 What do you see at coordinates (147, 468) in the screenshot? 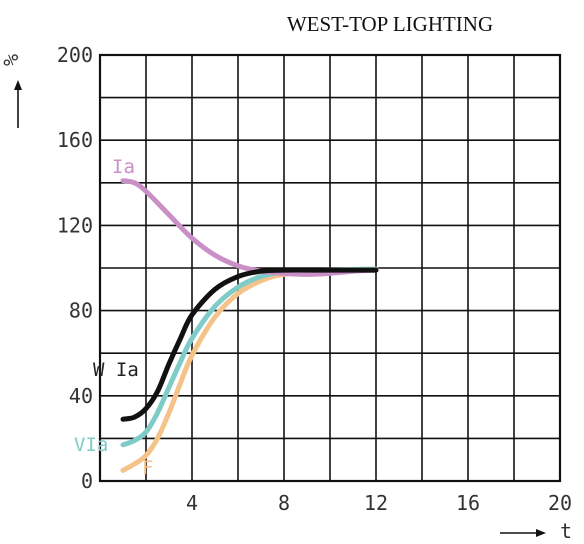
I see `series-label: F` at bounding box center [147, 468].